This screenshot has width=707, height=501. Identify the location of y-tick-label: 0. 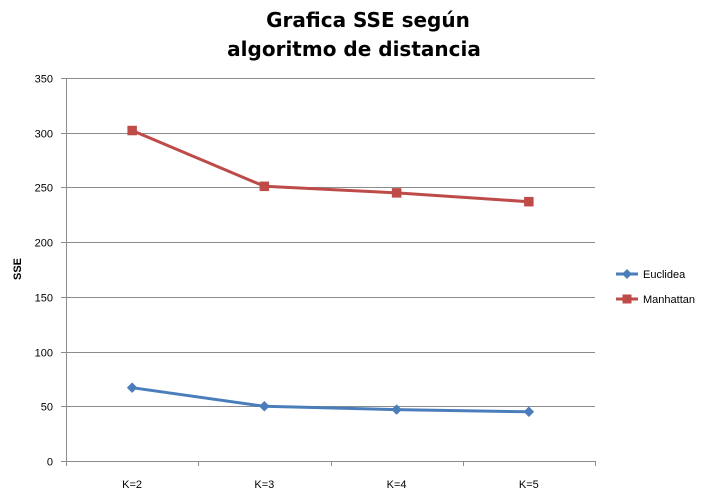
(50, 463).